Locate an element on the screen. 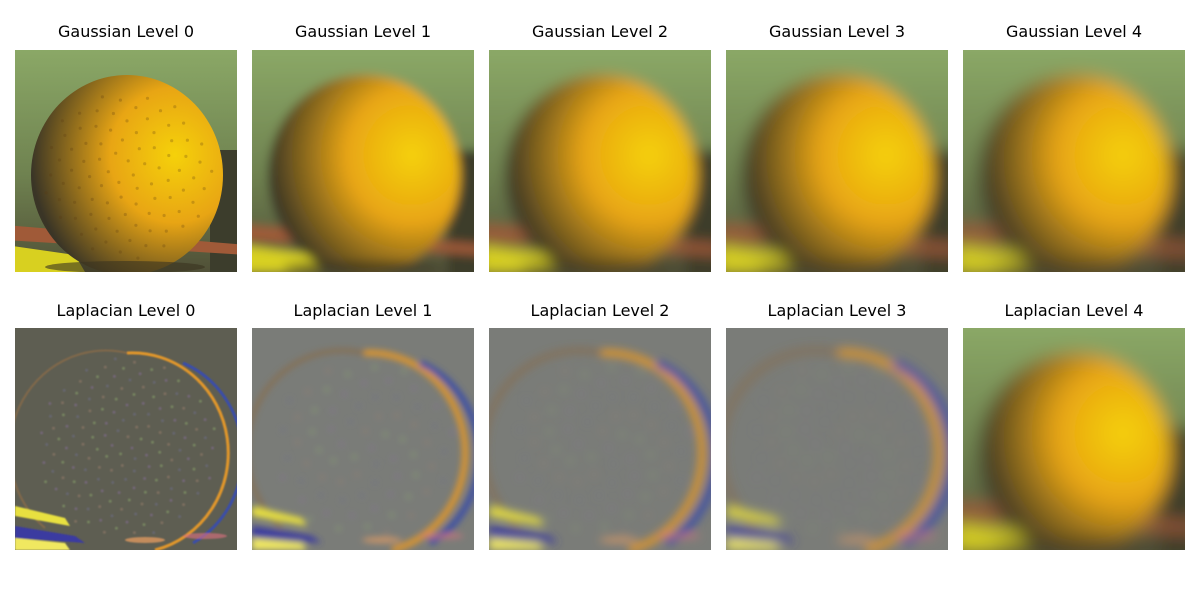  panel-laplacian-0: Laplacian Level 0 is located at coordinates (126, 426).